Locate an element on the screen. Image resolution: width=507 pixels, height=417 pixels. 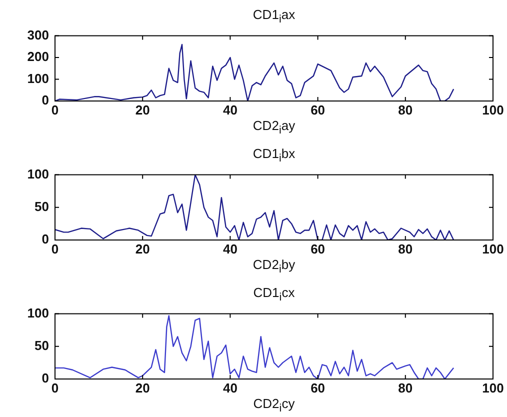
x-axis-title: CD2$_{i}$cy is located at coordinates (274, 405).